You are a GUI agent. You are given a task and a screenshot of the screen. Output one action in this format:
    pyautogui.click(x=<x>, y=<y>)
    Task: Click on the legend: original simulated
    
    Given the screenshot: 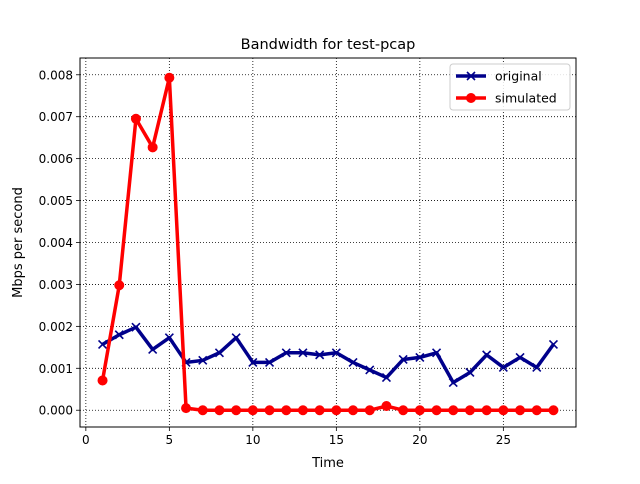 What is the action you would take?
    pyautogui.click(x=510, y=87)
    